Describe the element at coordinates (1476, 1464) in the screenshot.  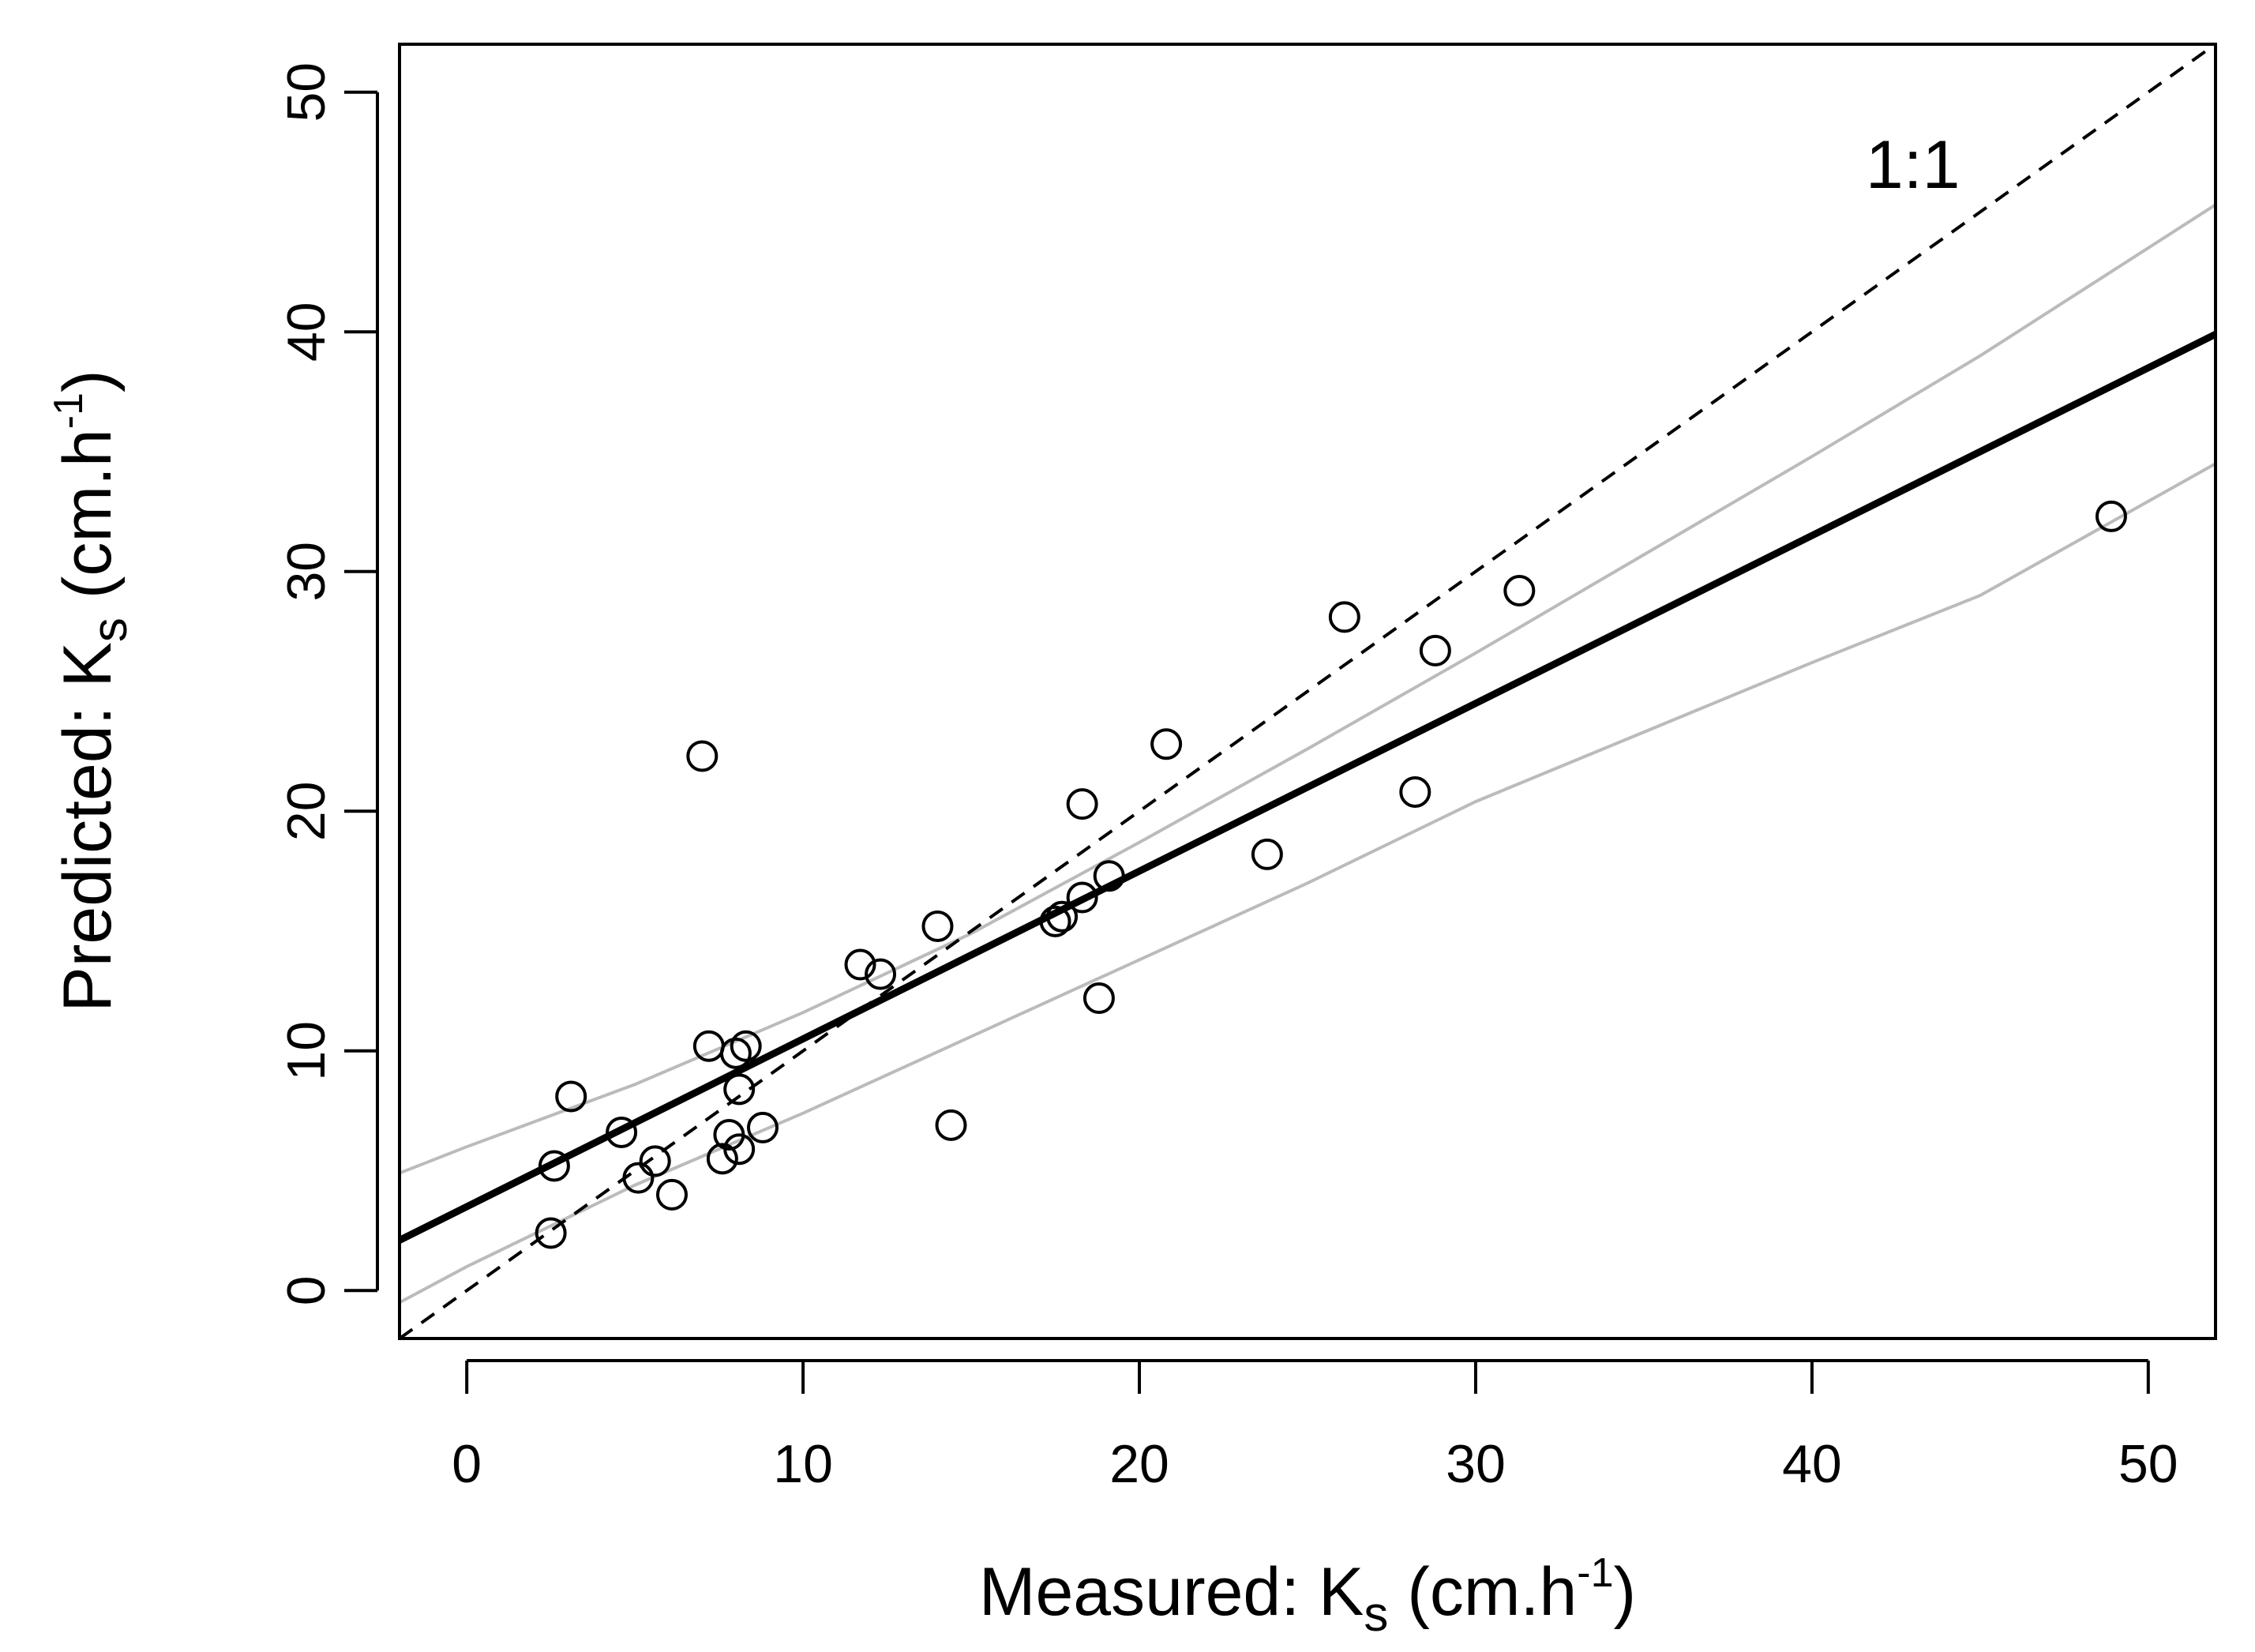
I see `x-tick-label: 30` at that location.